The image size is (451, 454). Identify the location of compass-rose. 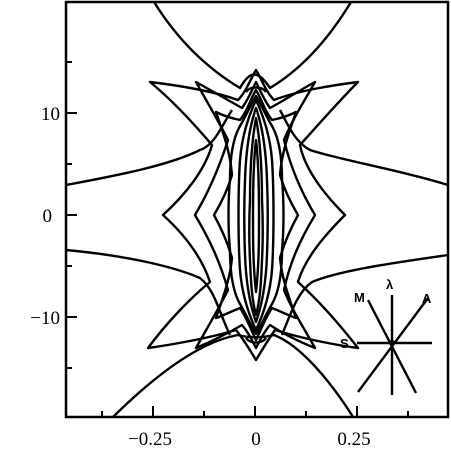
(394, 345).